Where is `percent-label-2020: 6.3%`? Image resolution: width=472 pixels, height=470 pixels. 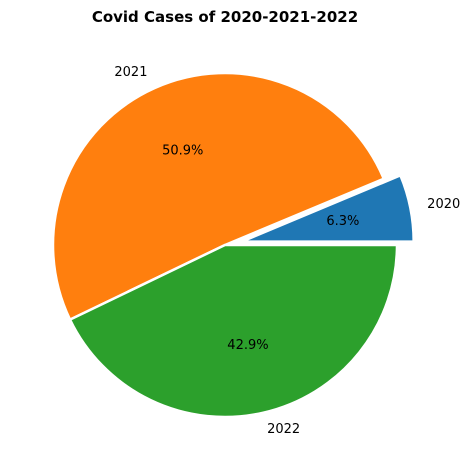 percent-label-2020: 6.3% is located at coordinates (342, 221).